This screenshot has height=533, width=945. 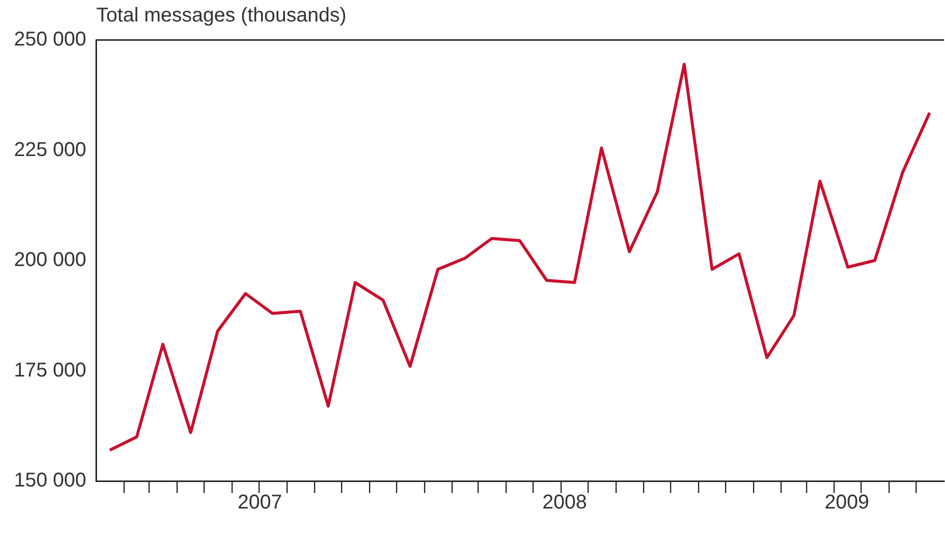 What do you see at coordinates (221, 15) in the screenshot?
I see `y-axis-title: Total messages (thousands)` at bounding box center [221, 15].